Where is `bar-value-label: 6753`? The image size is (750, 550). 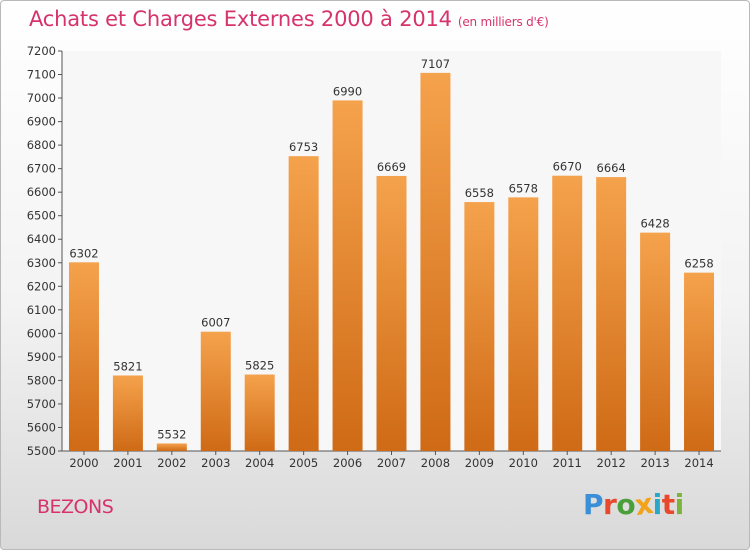
bar-value-label: 6753 is located at coordinates (303, 147).